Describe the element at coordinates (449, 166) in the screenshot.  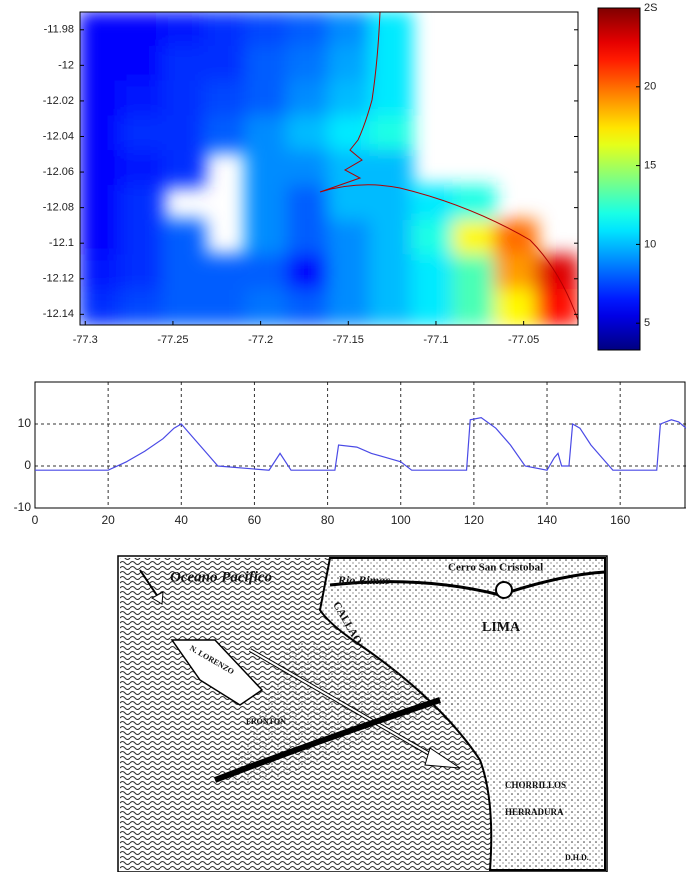
I see `coastline` at that location.